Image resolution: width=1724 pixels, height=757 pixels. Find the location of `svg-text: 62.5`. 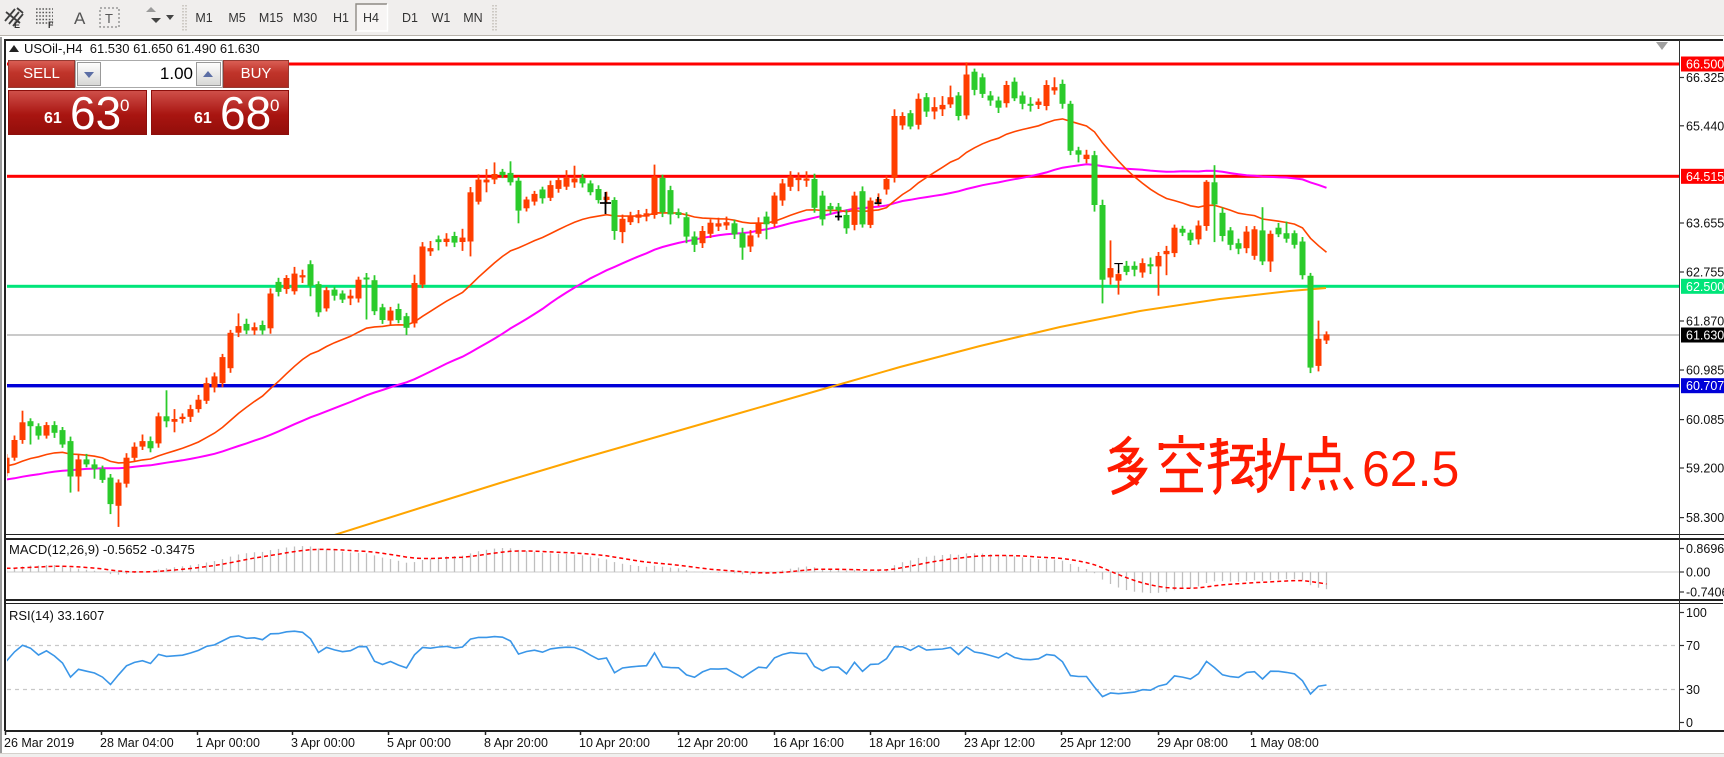

svg-text: 62.5 is located at coordinates (1410, 469).